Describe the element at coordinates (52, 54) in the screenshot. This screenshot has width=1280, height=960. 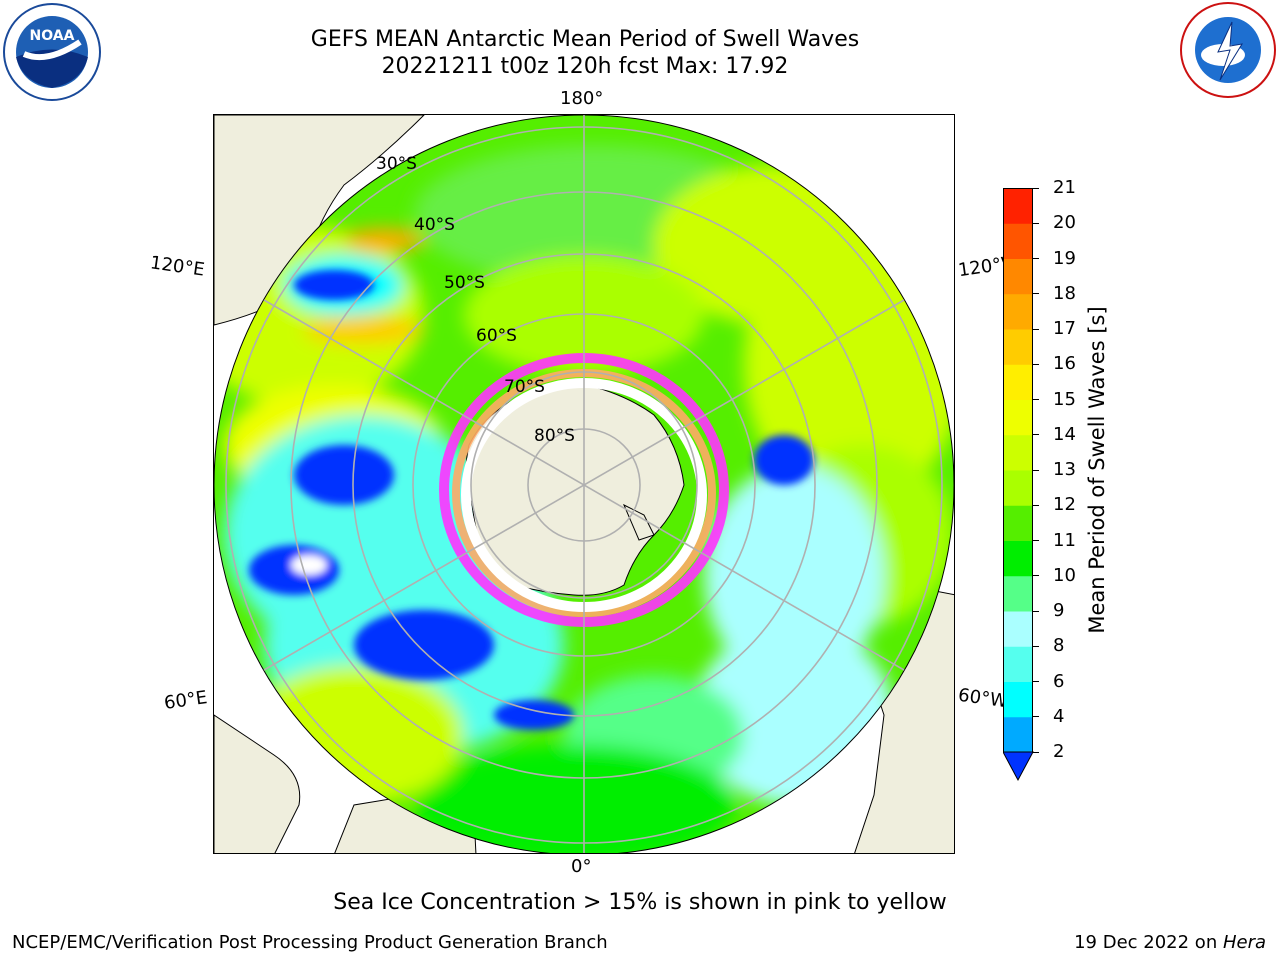
I see `noaa-logo: NOAA` at that location.